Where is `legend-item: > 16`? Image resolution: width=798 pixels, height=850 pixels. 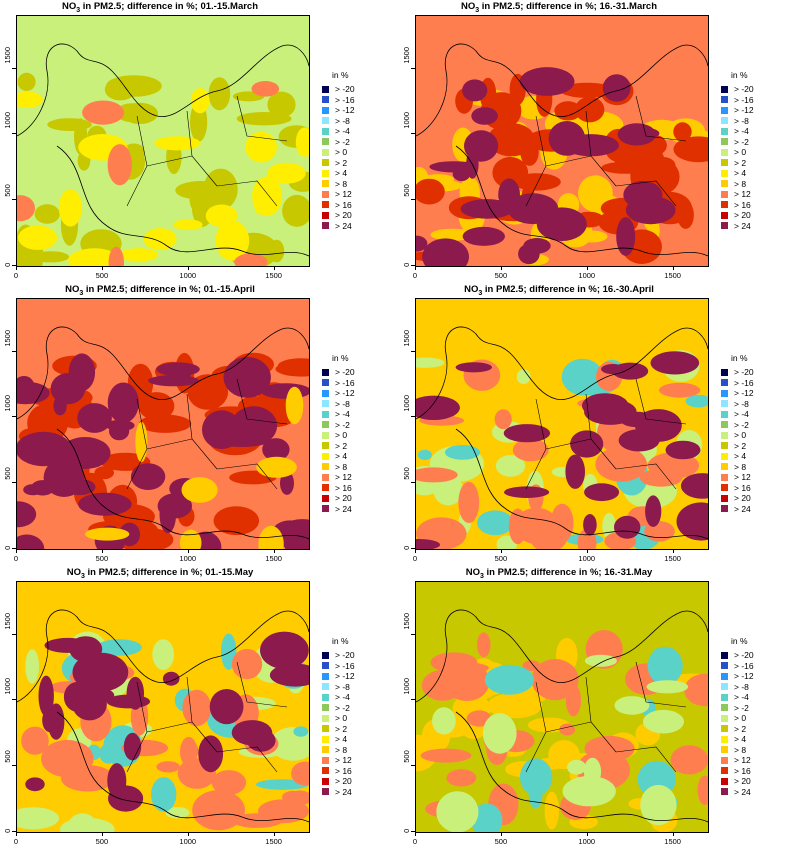 legend-item: > 16 is located at coordinates (357, 205).